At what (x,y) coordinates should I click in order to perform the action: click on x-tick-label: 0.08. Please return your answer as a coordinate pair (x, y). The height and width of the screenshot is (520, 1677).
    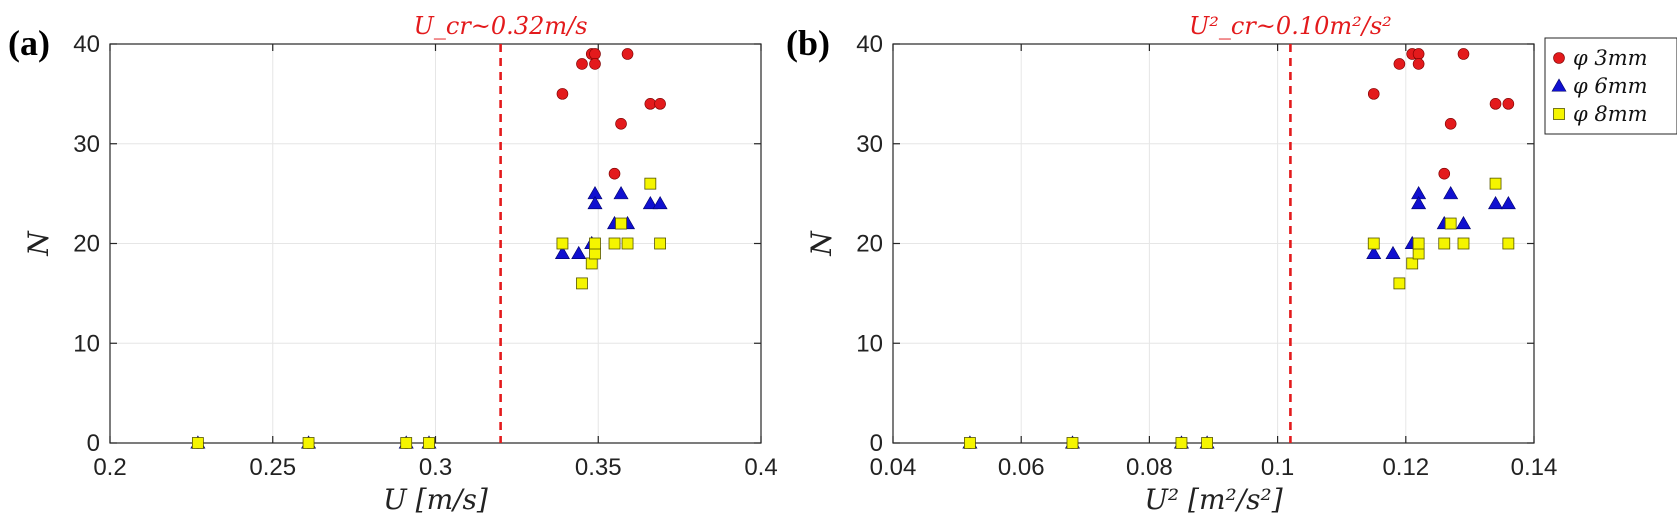
    Looking at the image, I should click on (1149, 467).